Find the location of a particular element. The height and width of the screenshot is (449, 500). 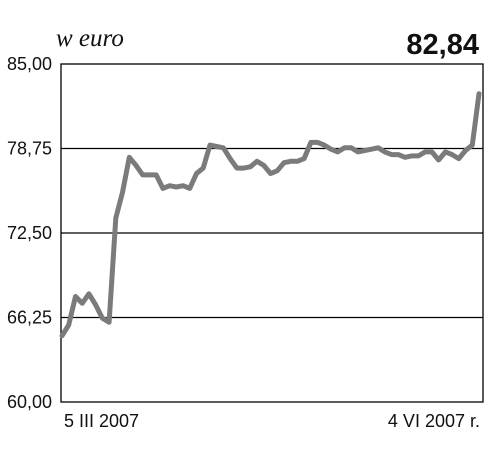

unit-label: w euro is located at coordinates (90, 38).